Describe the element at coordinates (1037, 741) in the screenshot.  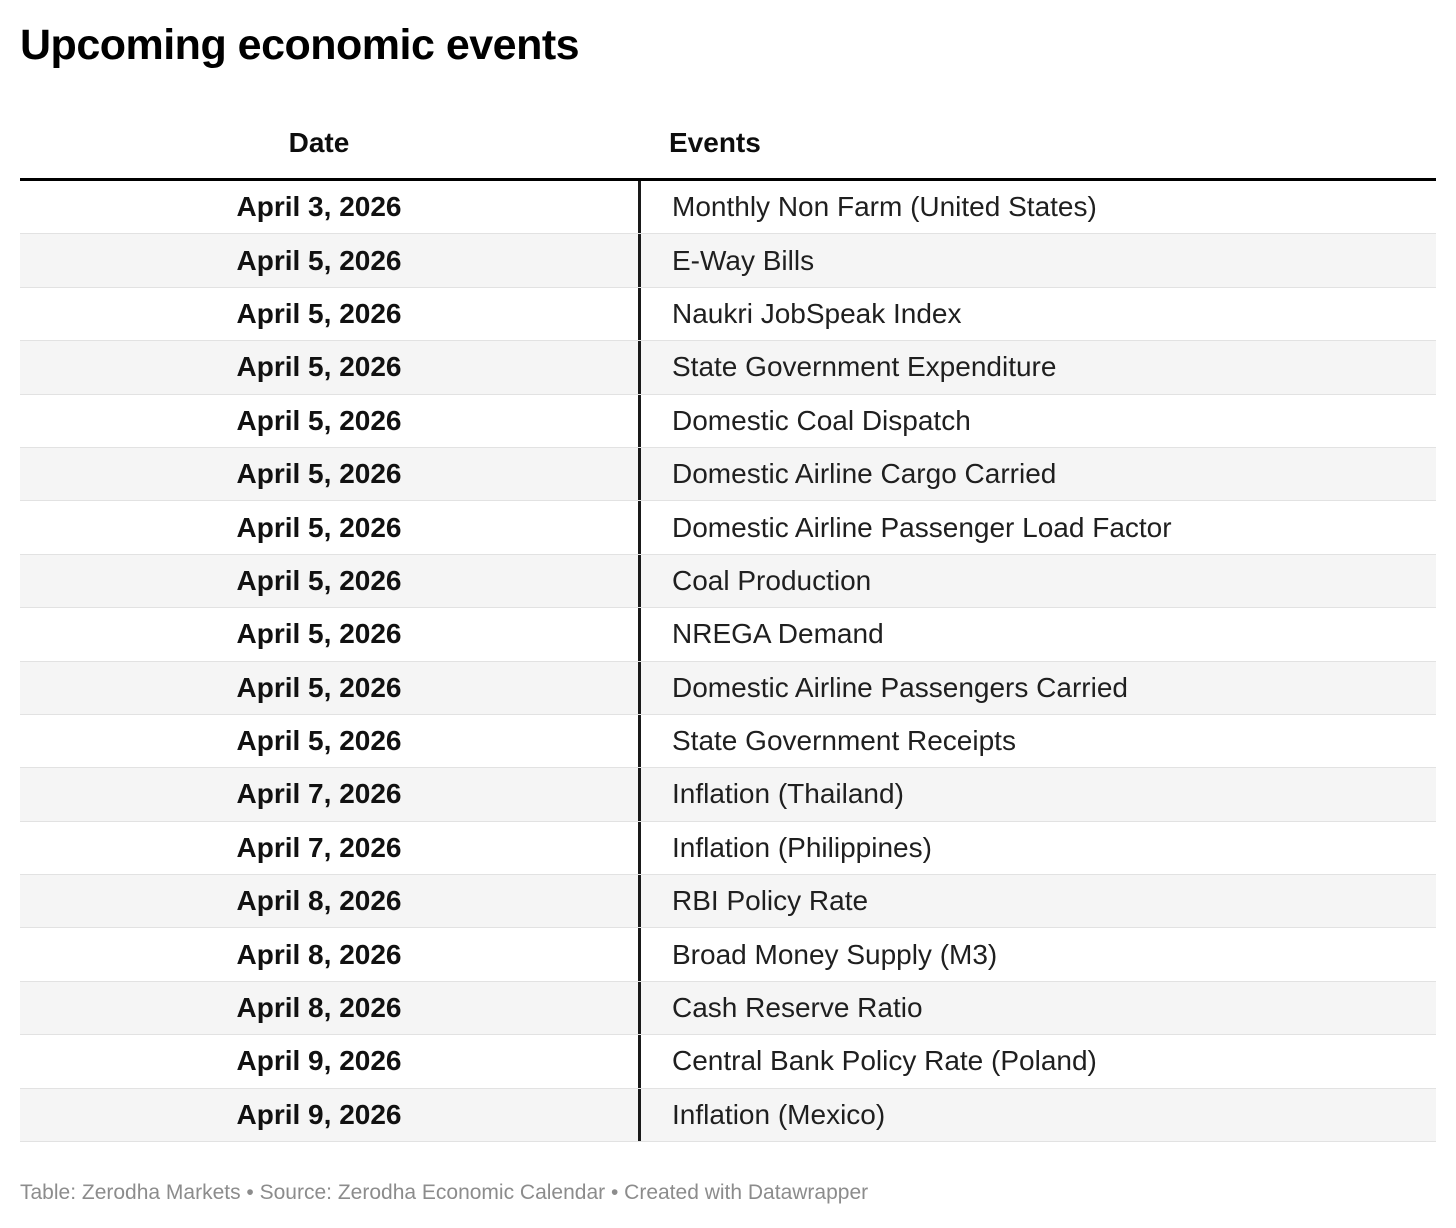
I see `event-cell: State Government Receipts` at that location.